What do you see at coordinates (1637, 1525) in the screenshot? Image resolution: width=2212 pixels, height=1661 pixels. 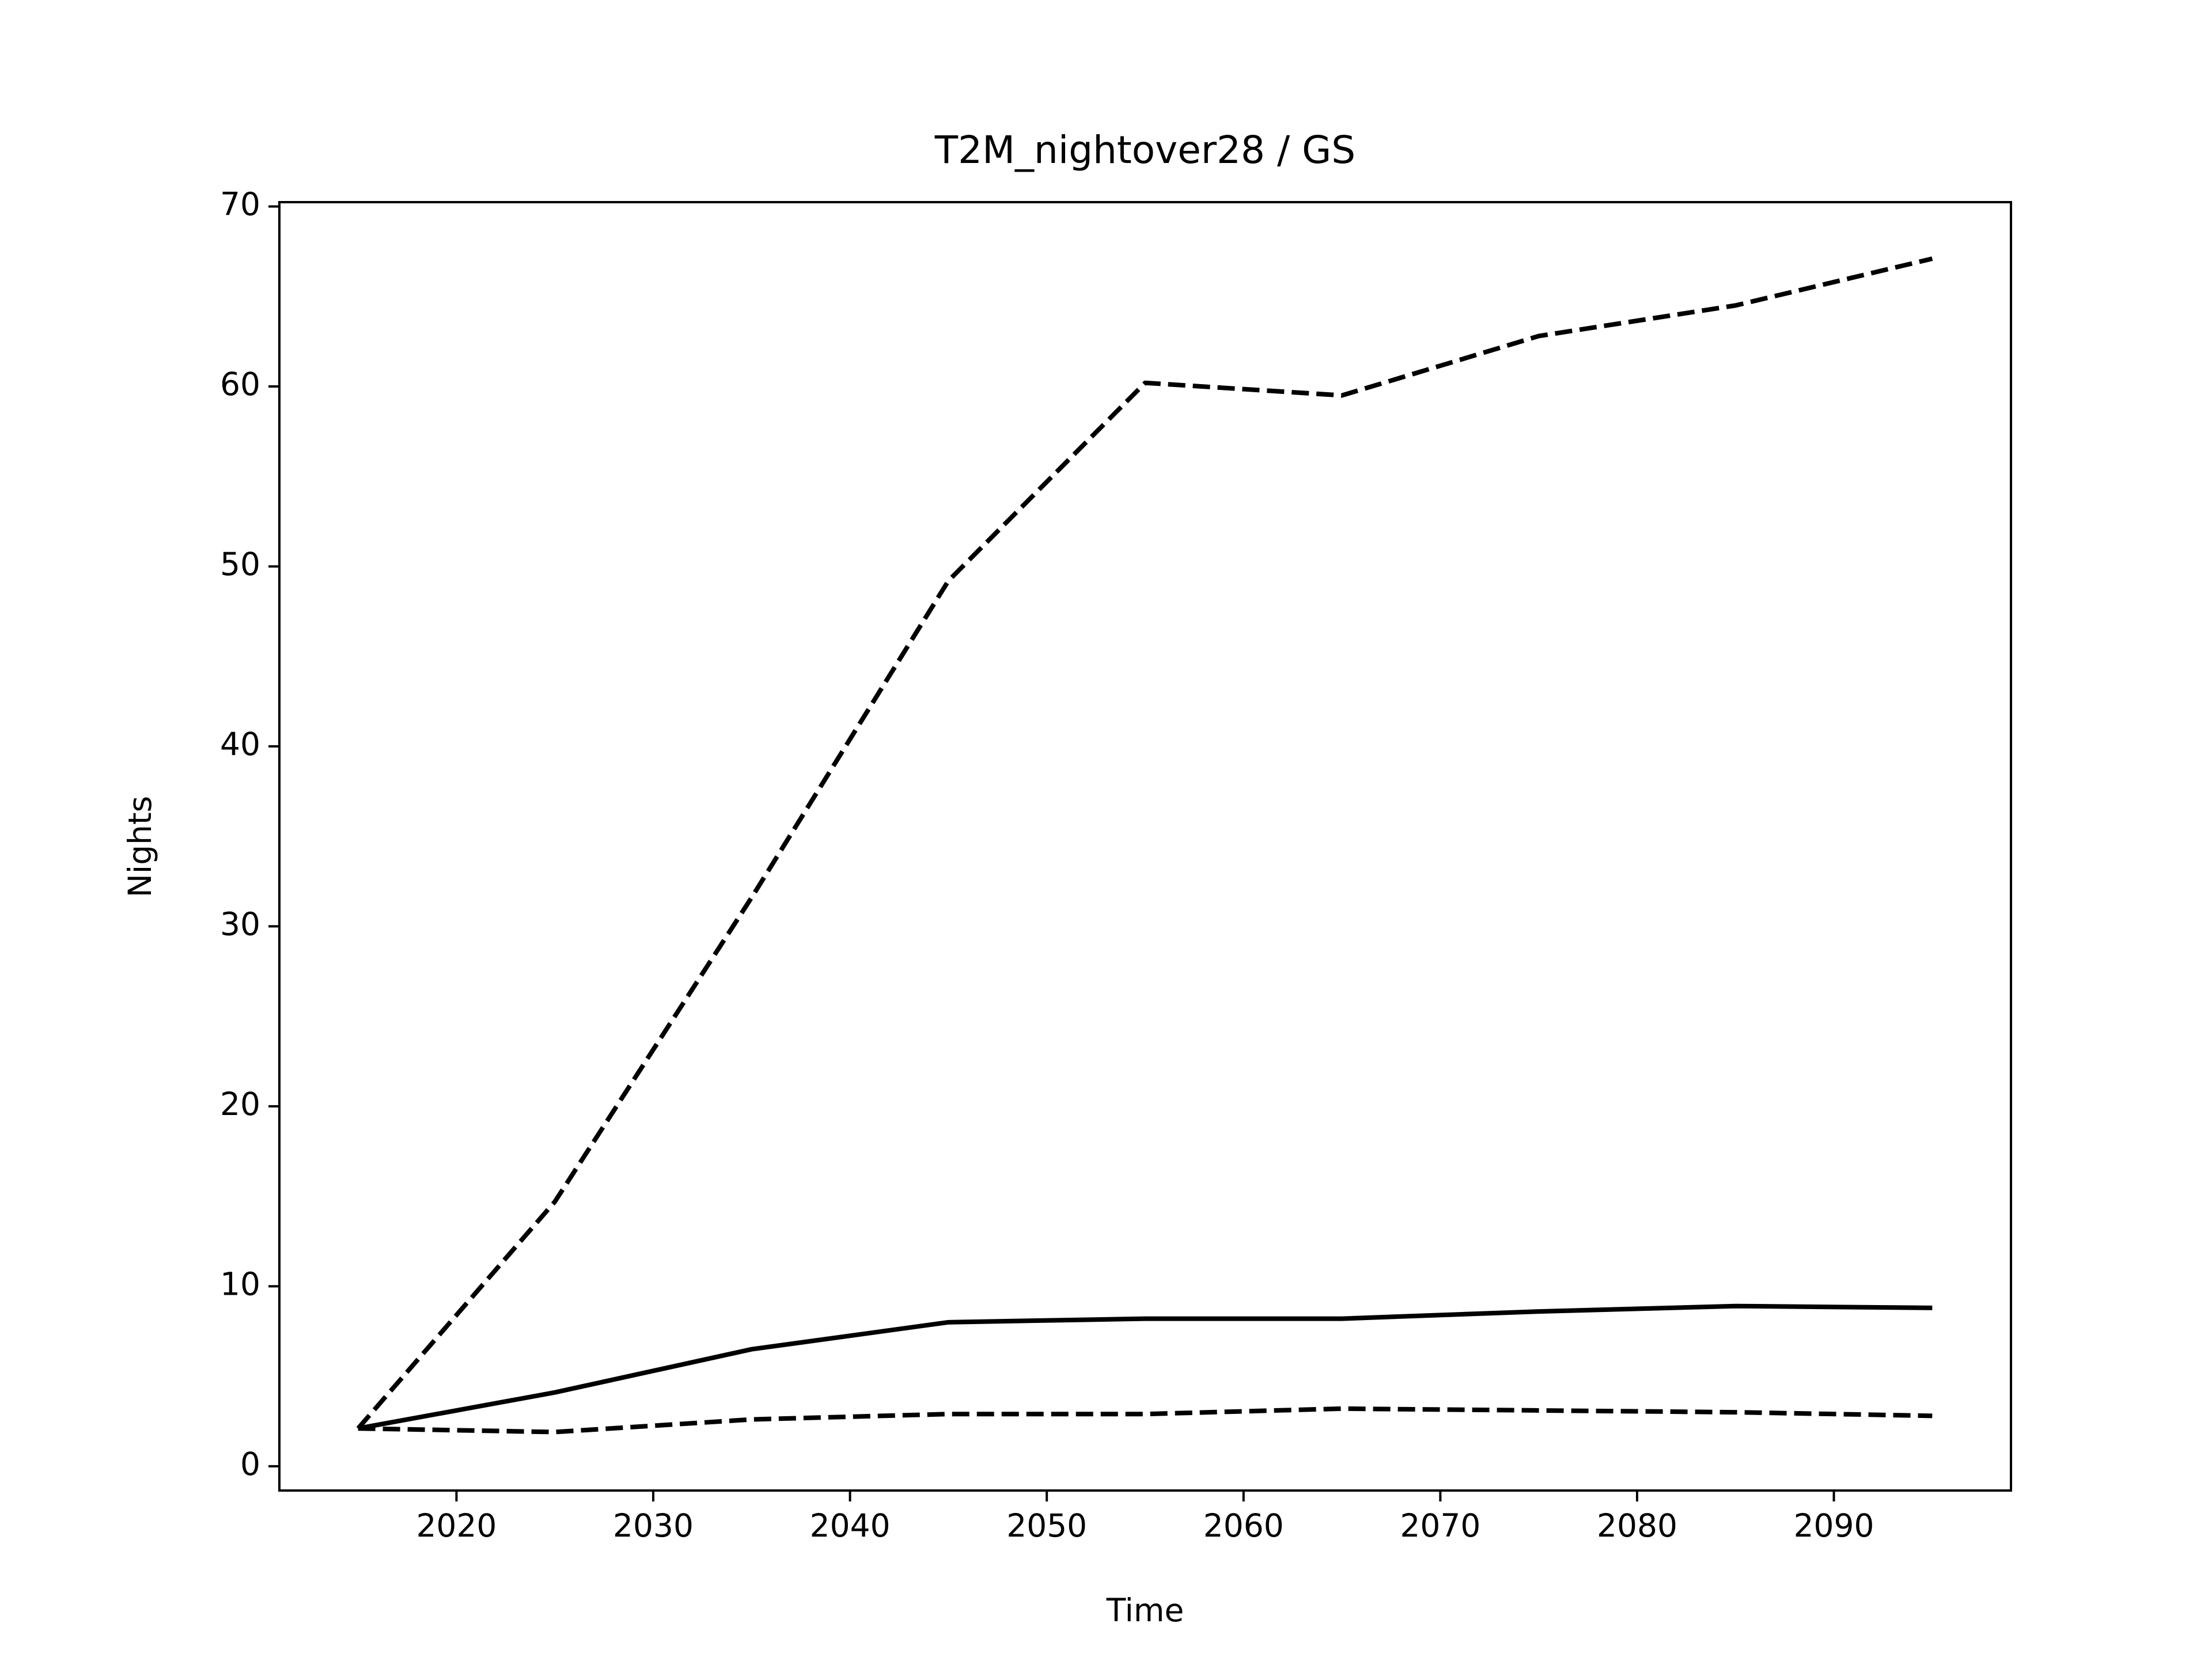 I see `x-tick-label: 2080` at bounding box center [1637, 1525].